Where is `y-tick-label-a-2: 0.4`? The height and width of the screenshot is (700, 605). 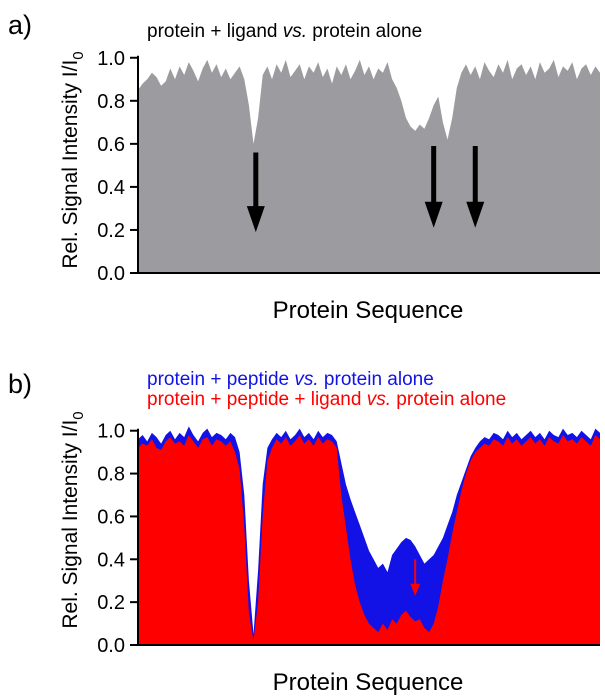 y-tick-label-a-2: 0.4 is located at coordinates (111, 188).